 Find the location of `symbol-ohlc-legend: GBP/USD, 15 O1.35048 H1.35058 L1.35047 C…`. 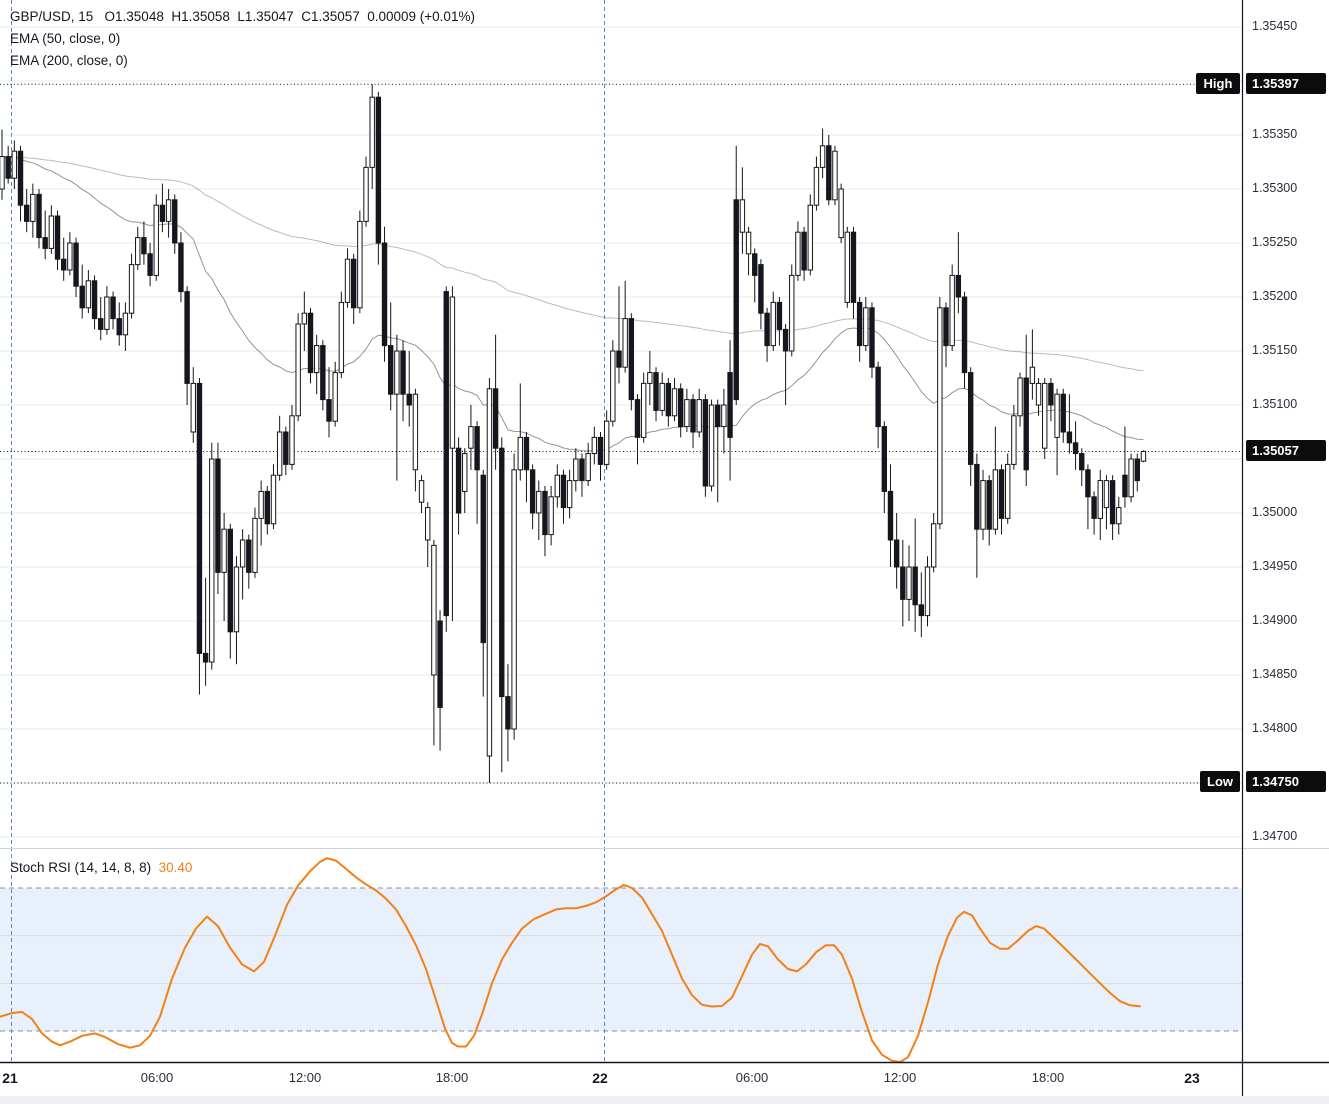

symbol-ohlc-legend: GBP/USD, 15 O1.35048 H1.35058 L1.35047 C… is located at coordinates (242, 16).